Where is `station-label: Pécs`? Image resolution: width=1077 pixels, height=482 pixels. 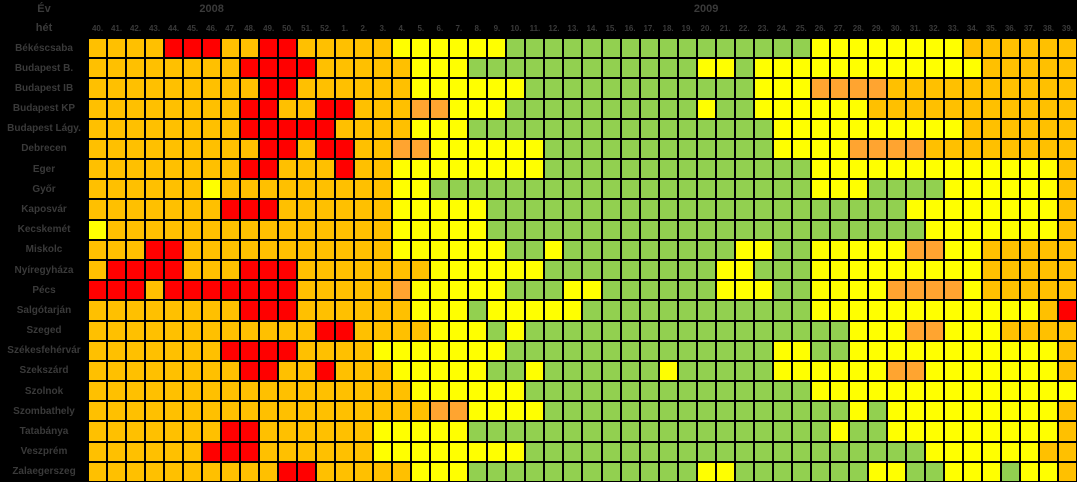 station-label: Pécs is located at coordinates (44, 290).